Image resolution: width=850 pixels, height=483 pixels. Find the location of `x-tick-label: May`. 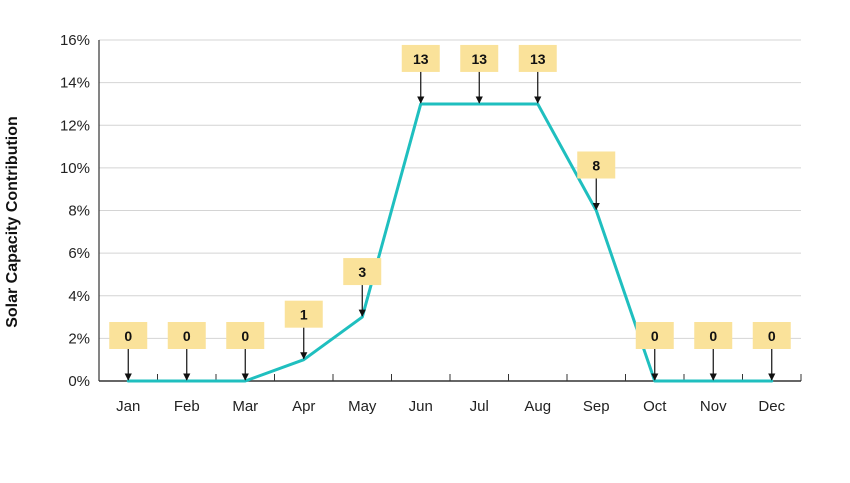

x-tick-label: May is located at coordinates (362, 406).